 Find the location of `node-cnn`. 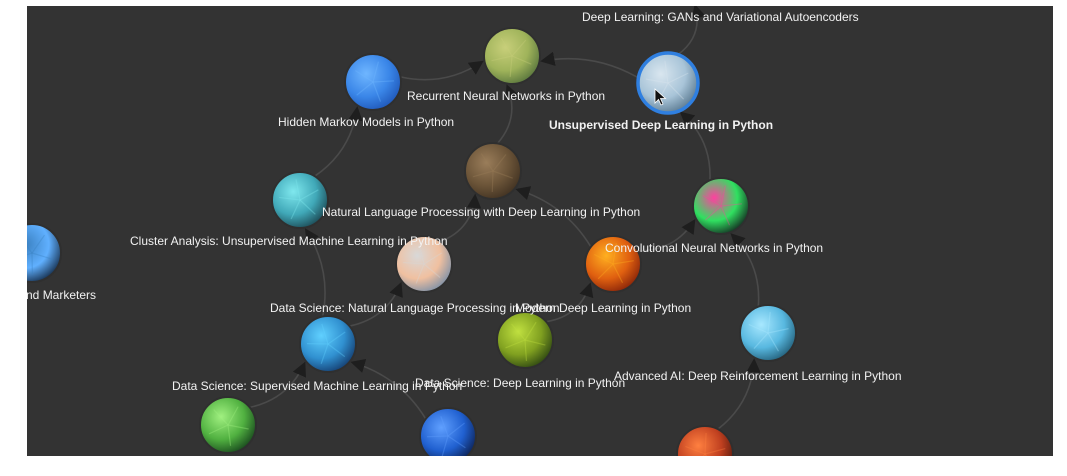

node-cnn is located at coordinates (721, 206).